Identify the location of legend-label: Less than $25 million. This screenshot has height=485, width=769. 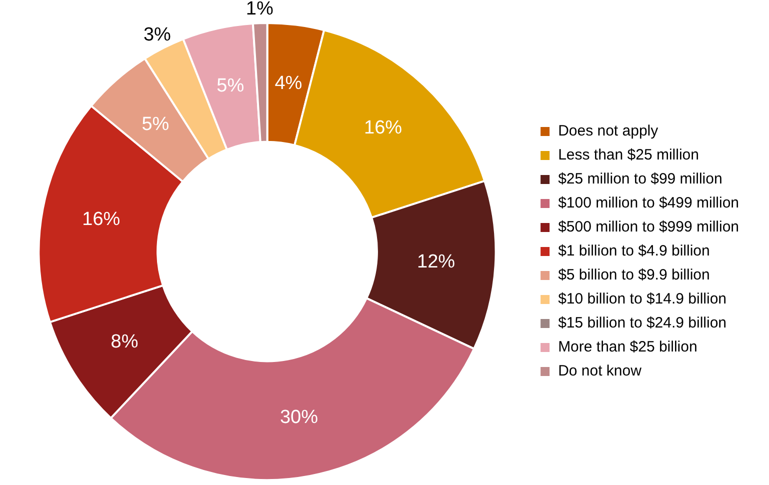
(628, 155).